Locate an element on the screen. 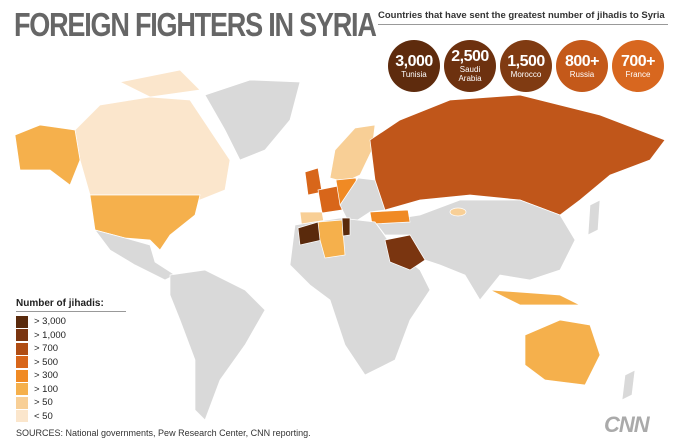  country-name: Saudi Arabia is located at coordinates (470, 74).